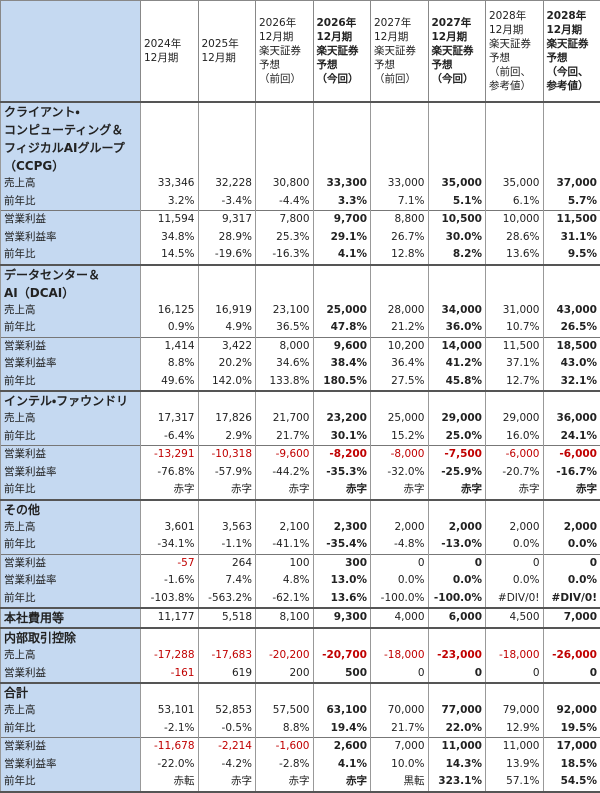 The height and width of the screenshot is (793, 600). I want to click on value-cell: 10,500, so click(457, 220).